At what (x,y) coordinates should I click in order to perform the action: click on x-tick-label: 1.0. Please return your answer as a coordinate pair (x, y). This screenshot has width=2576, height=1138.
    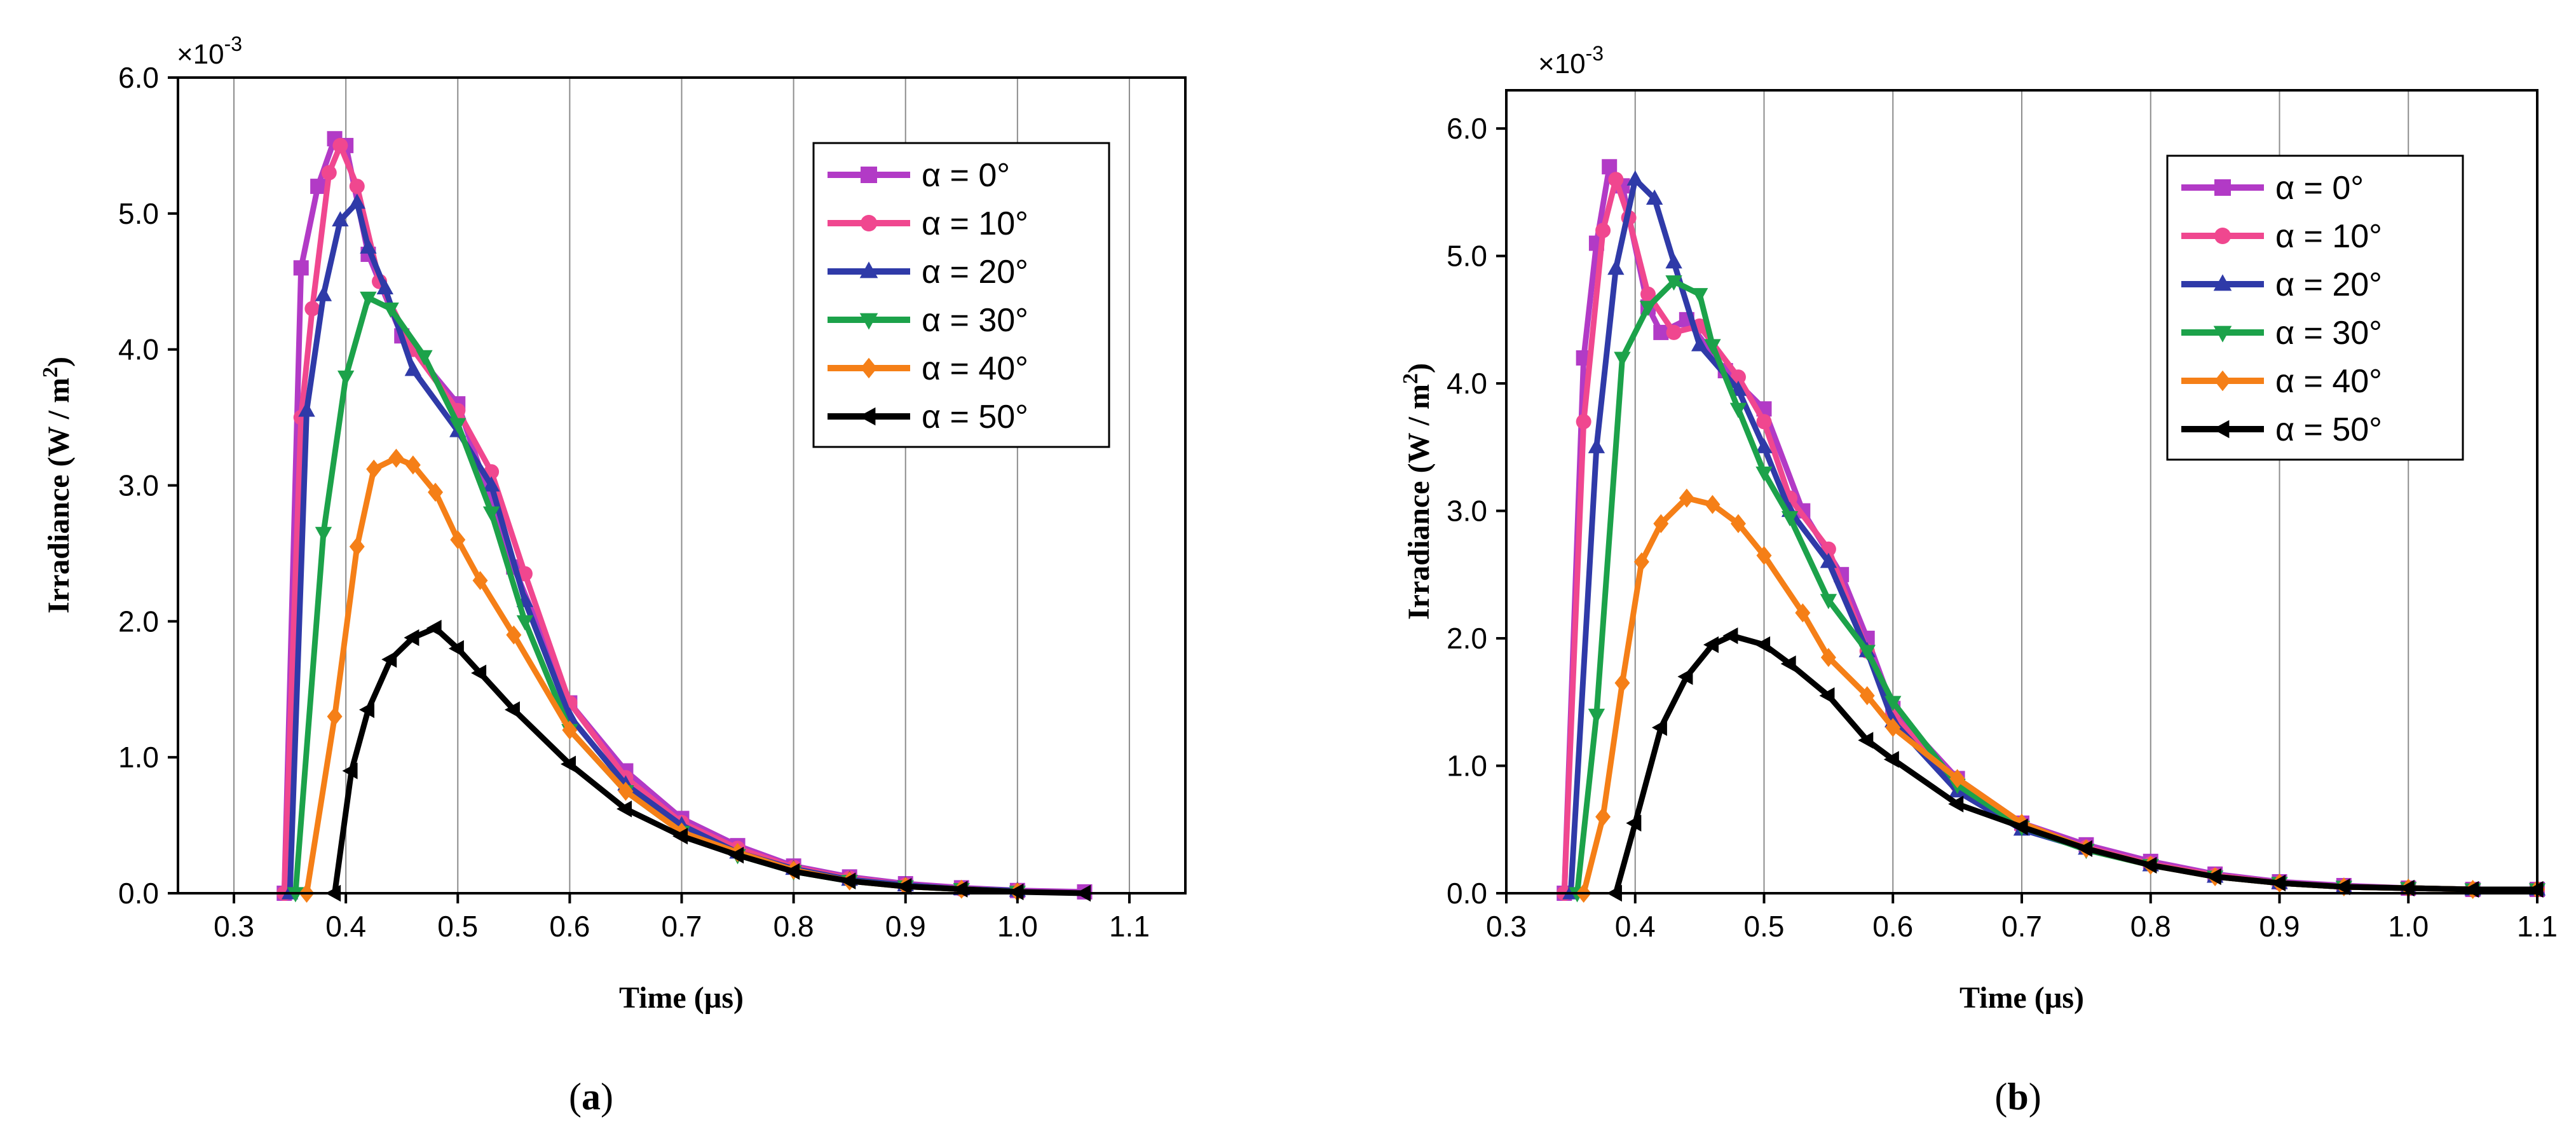
    Looking at the image, I should click on (2408, 927).